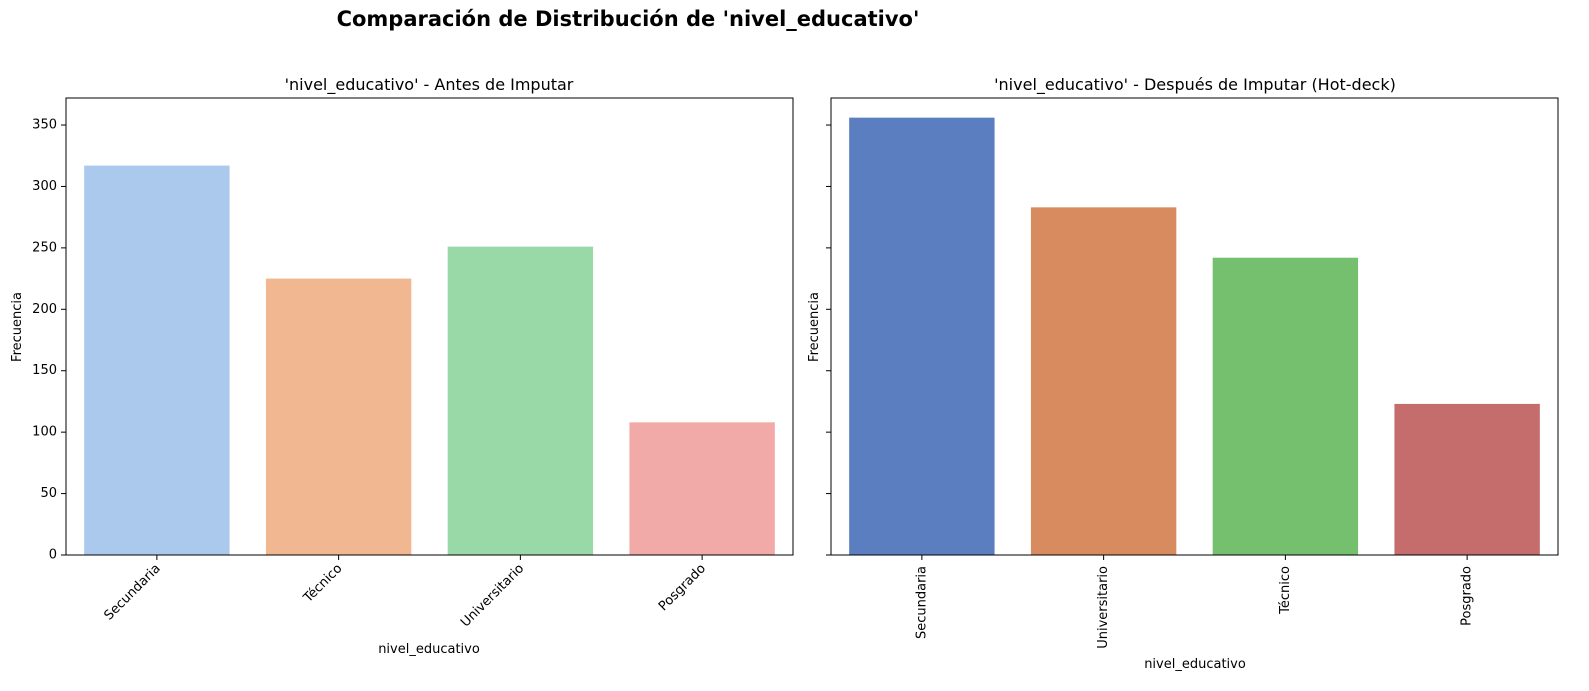 The width and height of the screenshot is (1589, 691). What do you see at coordinates (1194, 602) in the screenshot?
I see `x-ticks-after: Secundaria Universitario Técnico Posgrado` at bounding box center [1194, 602].